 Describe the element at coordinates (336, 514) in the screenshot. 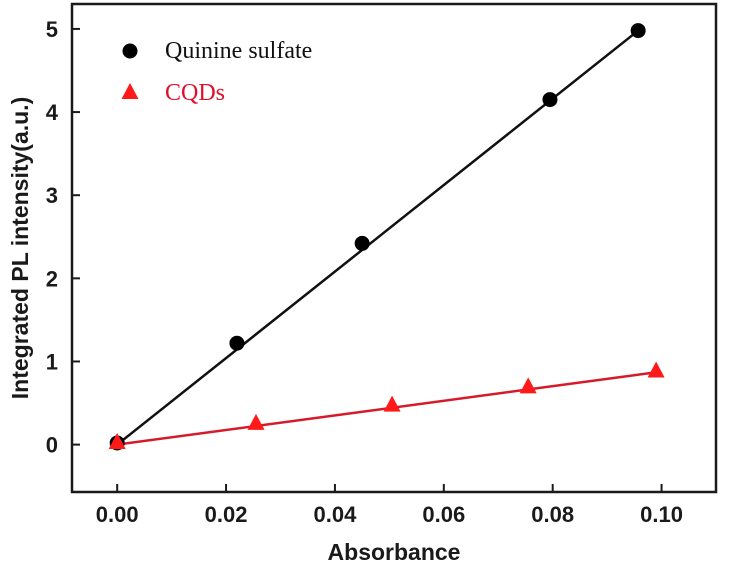

I see `x-tick-label: 0.04` at that location.